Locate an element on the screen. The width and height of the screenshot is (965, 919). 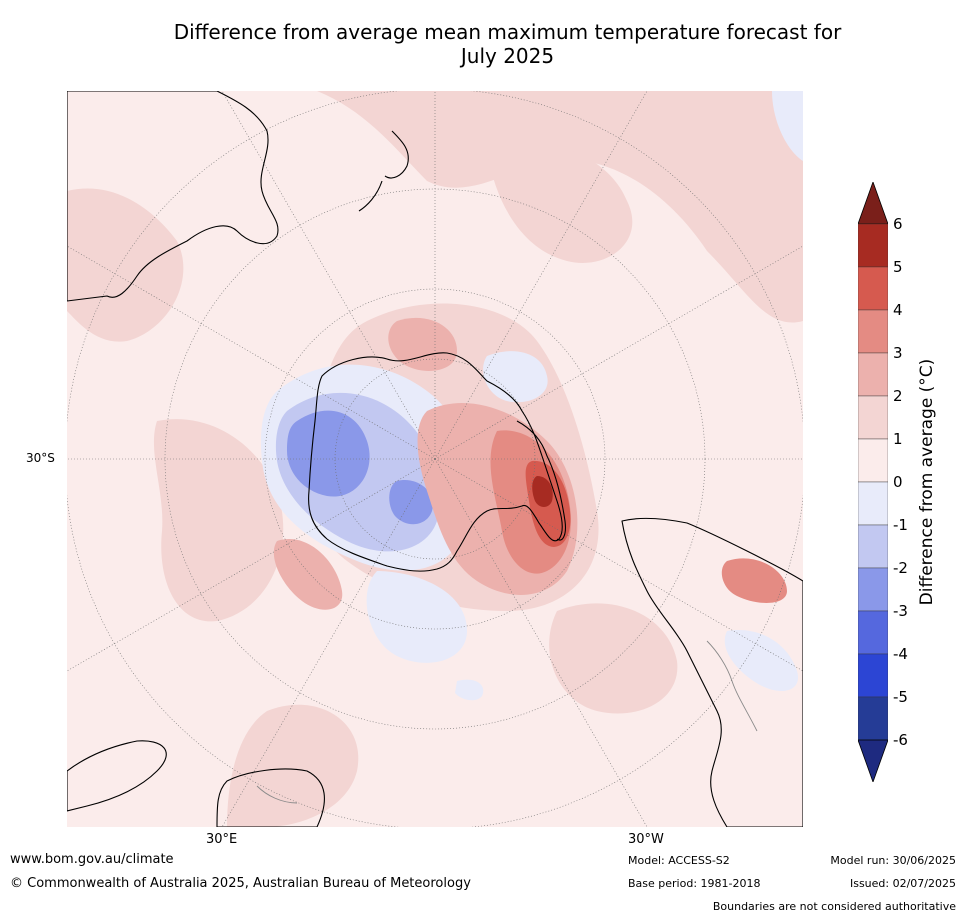
footer-website: www.bom.gov.au/climate is located at coordinates (92, 859).